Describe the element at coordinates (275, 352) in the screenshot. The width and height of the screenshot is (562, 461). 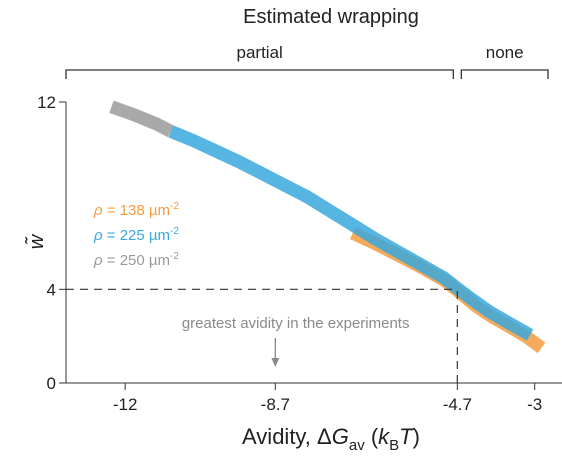
I see `annotation-arrow` at that location.